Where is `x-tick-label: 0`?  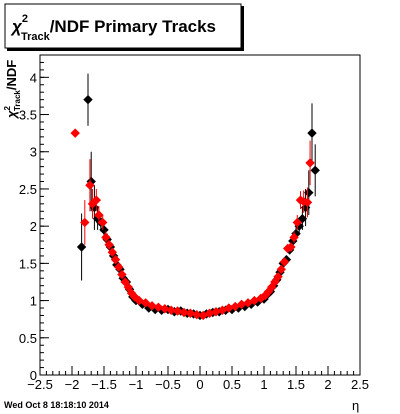
x-tick-label: 0 is located at coordinates (199, 384).